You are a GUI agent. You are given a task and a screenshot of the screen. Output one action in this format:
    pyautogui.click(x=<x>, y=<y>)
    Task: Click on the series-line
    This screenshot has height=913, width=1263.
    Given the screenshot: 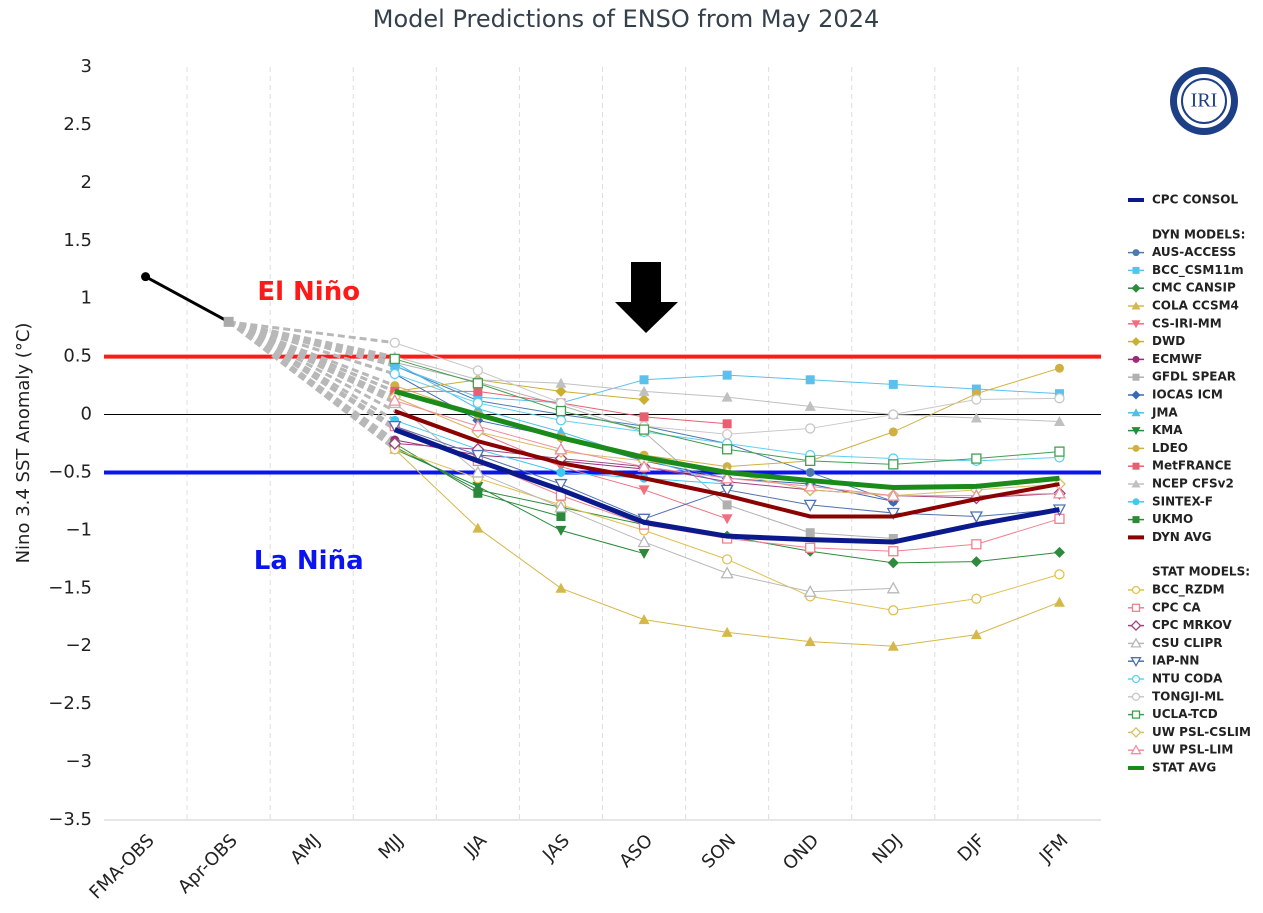 What is the action you would take?
    pyautogui.click(x=726, y=486)
    